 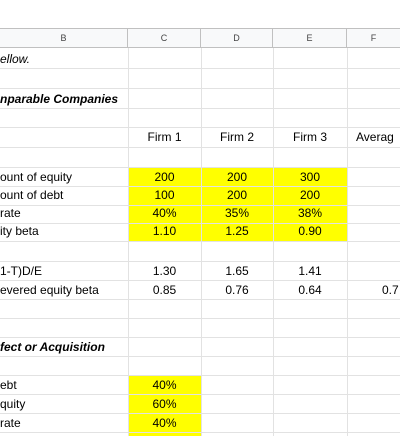 What do you see at coordinates (373, 38) in the screenshot?
I see `column-header-f: F` at bounding box center [373, 38].